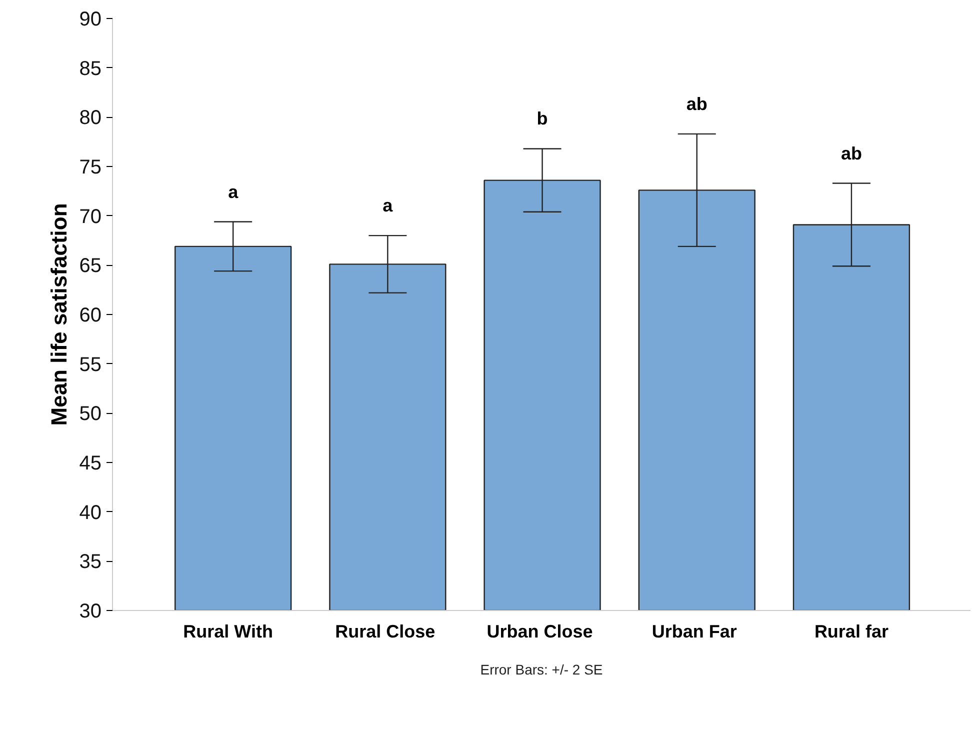 This screenshot has height=738, width=980. What do you see at coordinates (541, 670) in the screenshot?
I see `text: Error Bars: +/- 2 SE` at bounding box center [541, 670].